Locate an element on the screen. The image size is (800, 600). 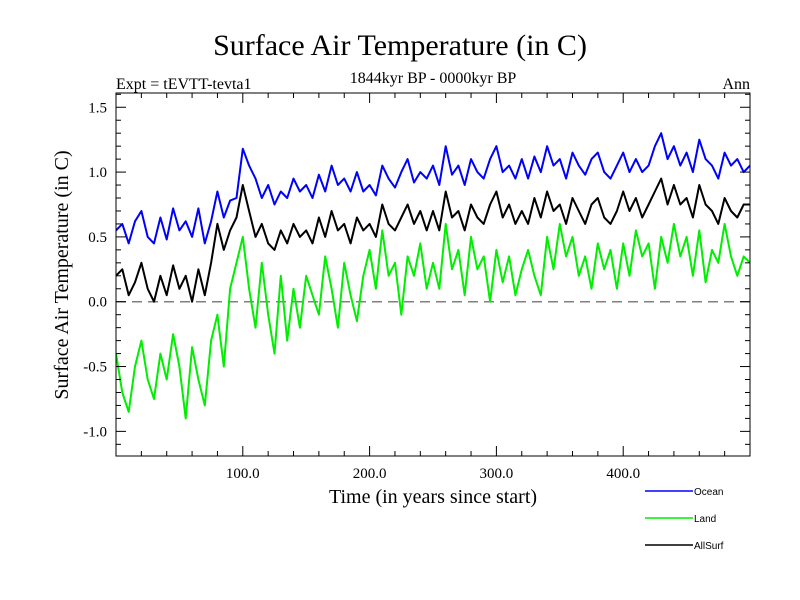
legend: Ocean Land AllSurf is located at coordinates (684, 519).